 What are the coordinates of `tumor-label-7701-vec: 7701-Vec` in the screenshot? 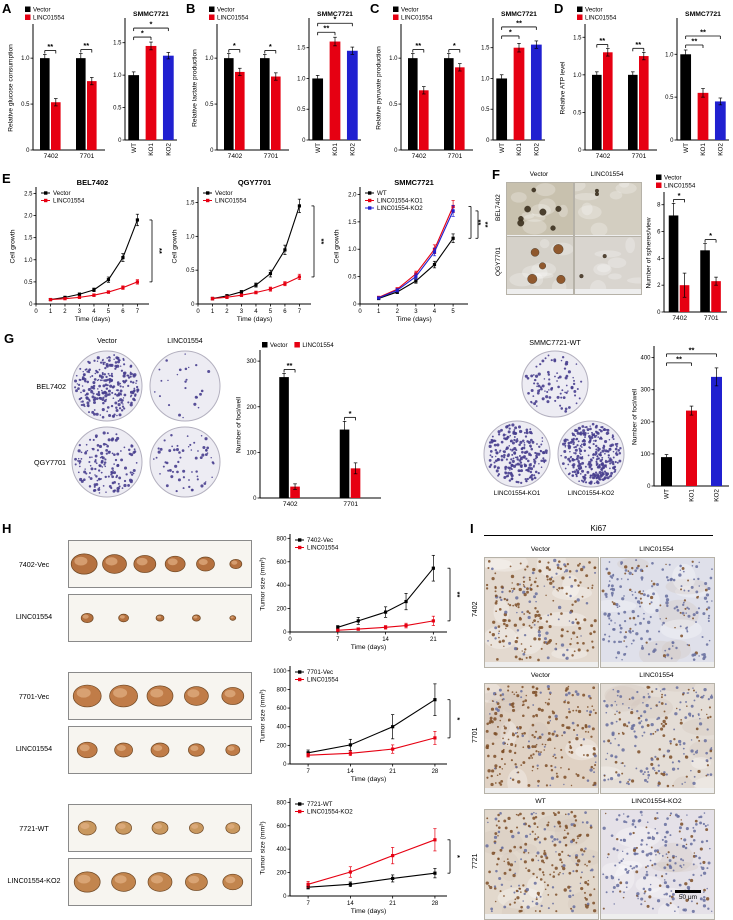 It's located at (34, 696).